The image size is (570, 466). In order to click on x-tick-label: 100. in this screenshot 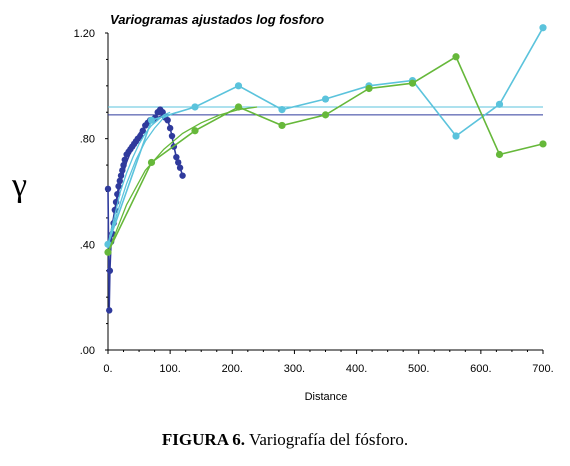, I will do `click(169, 369)`.